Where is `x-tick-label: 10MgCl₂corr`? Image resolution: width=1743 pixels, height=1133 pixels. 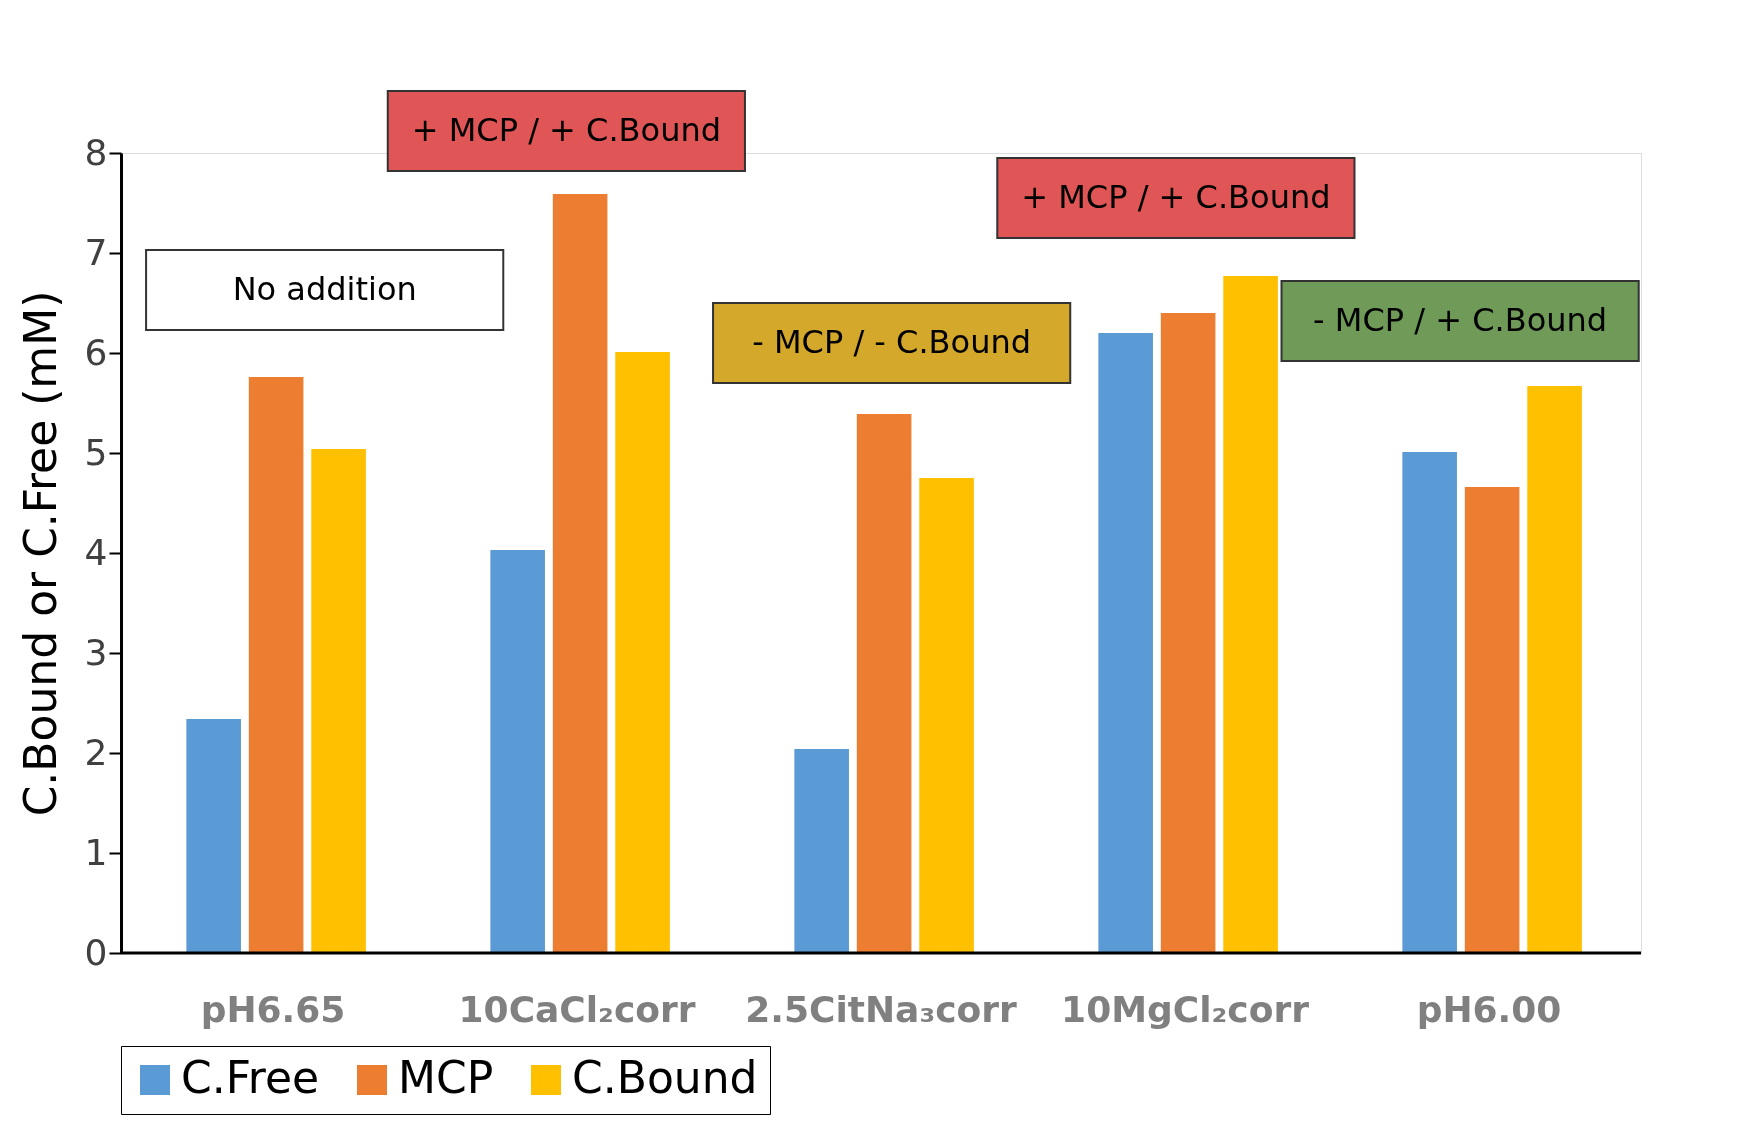
x-tick-label: 10MgCl₂corr is located at coordinates (1185, 1009).